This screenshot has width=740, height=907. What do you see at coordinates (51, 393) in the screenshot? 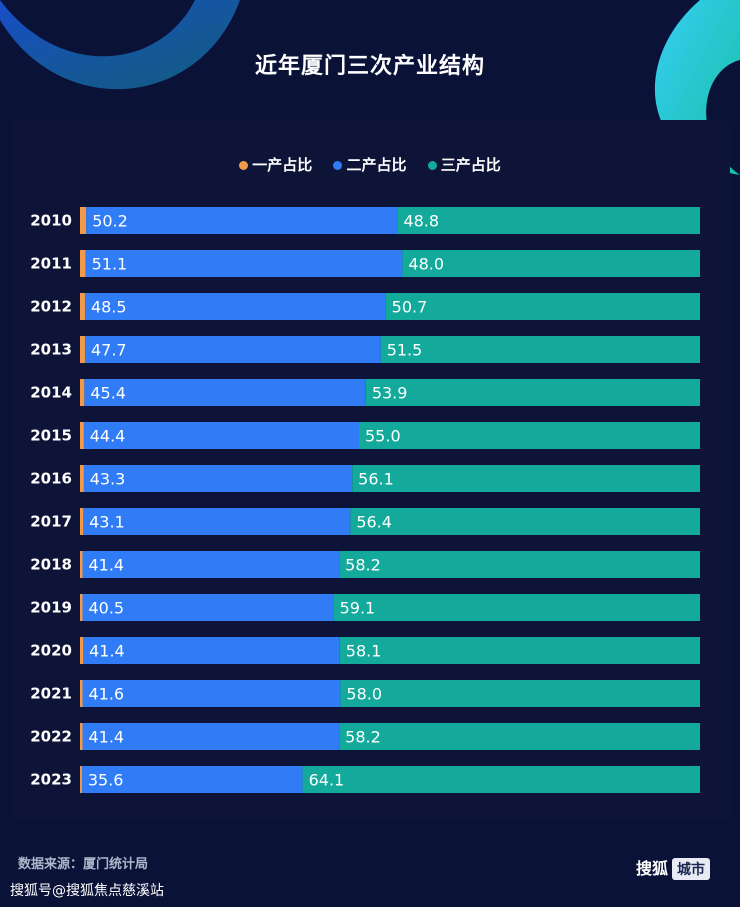
I see `category-label-2014: 2014` at bounding box center [51, 393].